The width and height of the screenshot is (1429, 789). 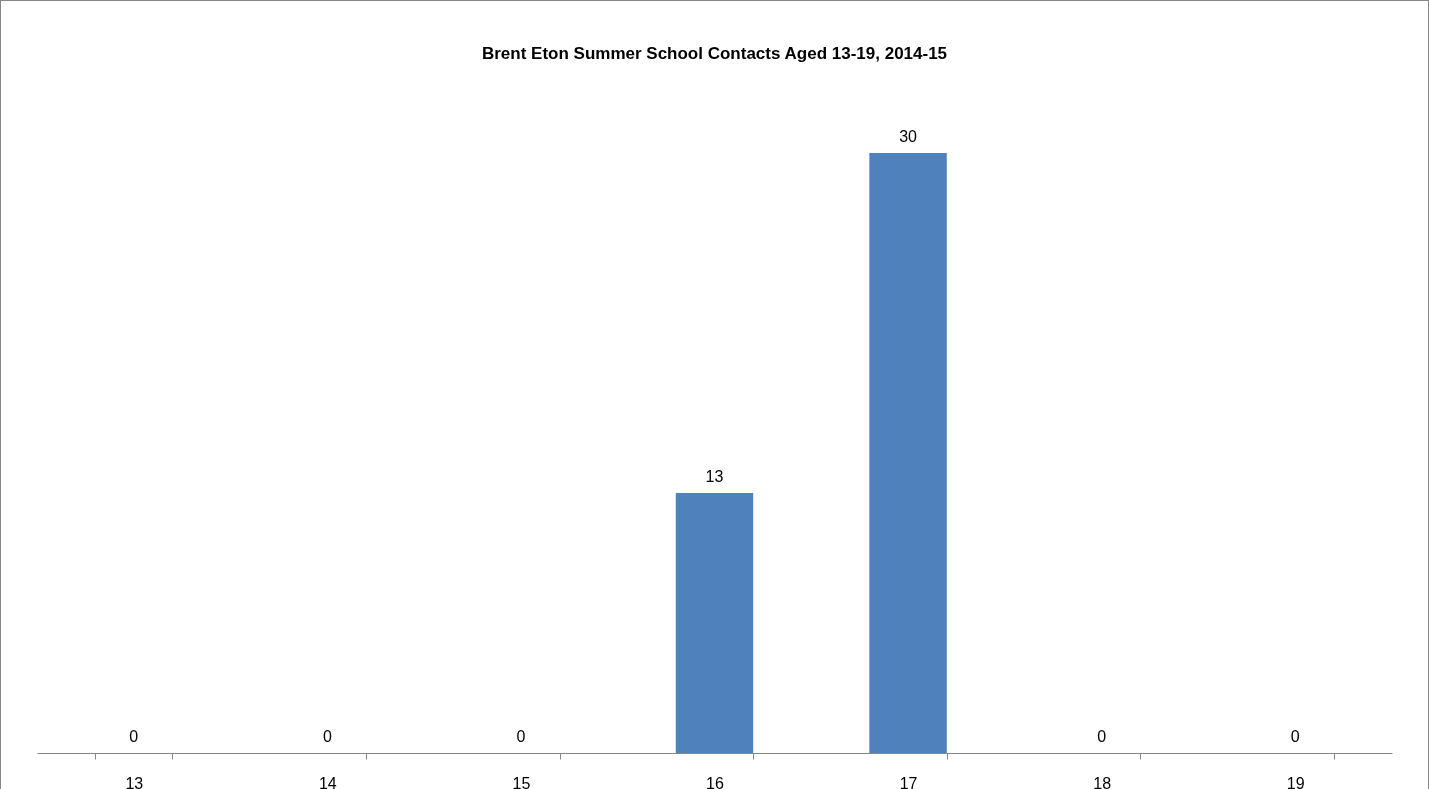 I want to click on x-tick-label: 13, so click(x=134, y=781).